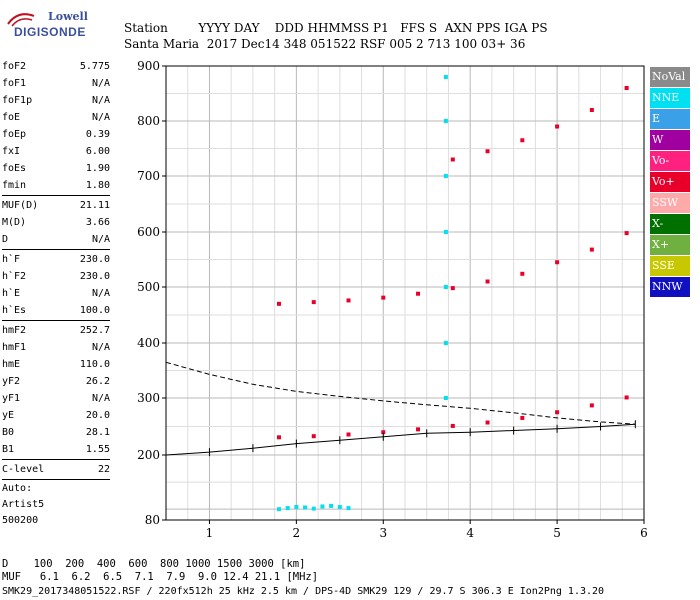 Image resolution: width=700 pixels, height=600 pixels. What do you see at coordinates (103, 469) in the screenshot?
I see `param-value: 22` at bounding box center [103, 469].